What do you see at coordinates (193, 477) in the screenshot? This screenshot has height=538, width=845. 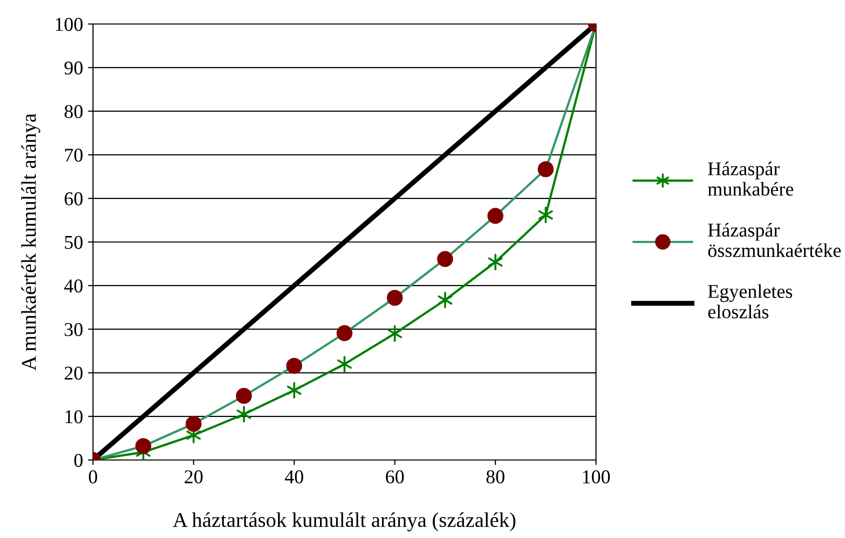 I see `x-tick-label: 20` at bounding box center [193, 477].